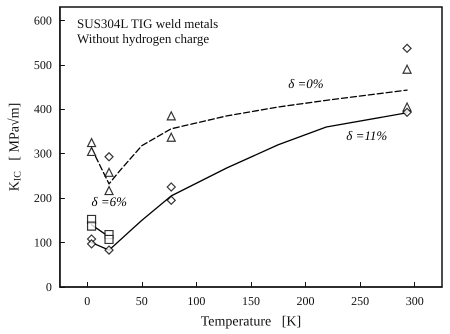 The image size is (450, 334). What do you see at coordinates (43, 243) in the screenshot?
I see `y-tick-label: 100` at bounding box center [43, 243].